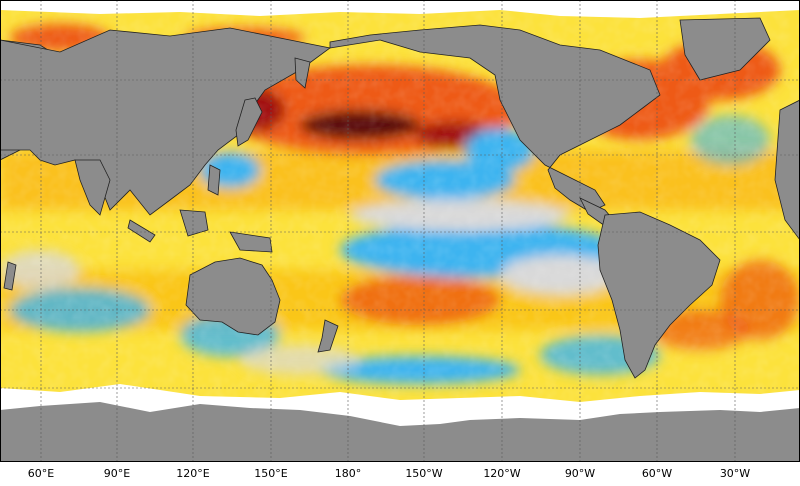 The height and width of the screenshot is (486, 800). I want to click on land-philippines, so click(214, 180).